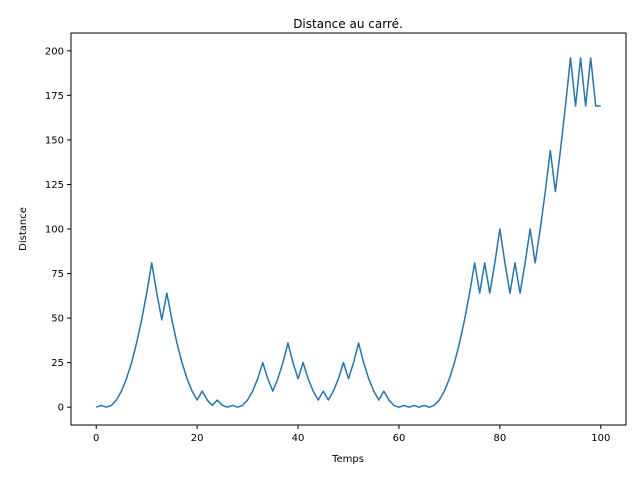  I want to click on x-tick-label: 60, so click(399, 438).